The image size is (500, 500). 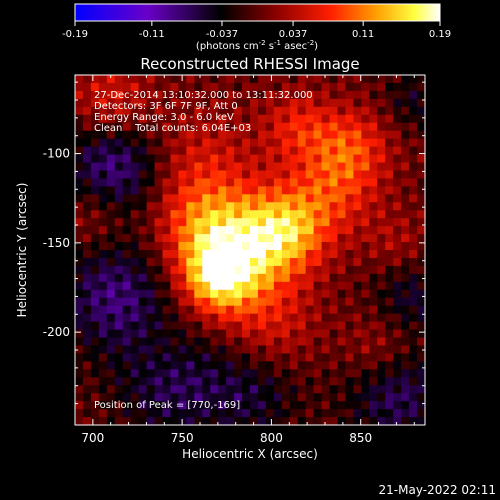 What do you see at coordinates (22, 250) in the screenshot?
I see `y-axis-label: Heliocentric Y (arcsec)` at bounding box center [22, 250].